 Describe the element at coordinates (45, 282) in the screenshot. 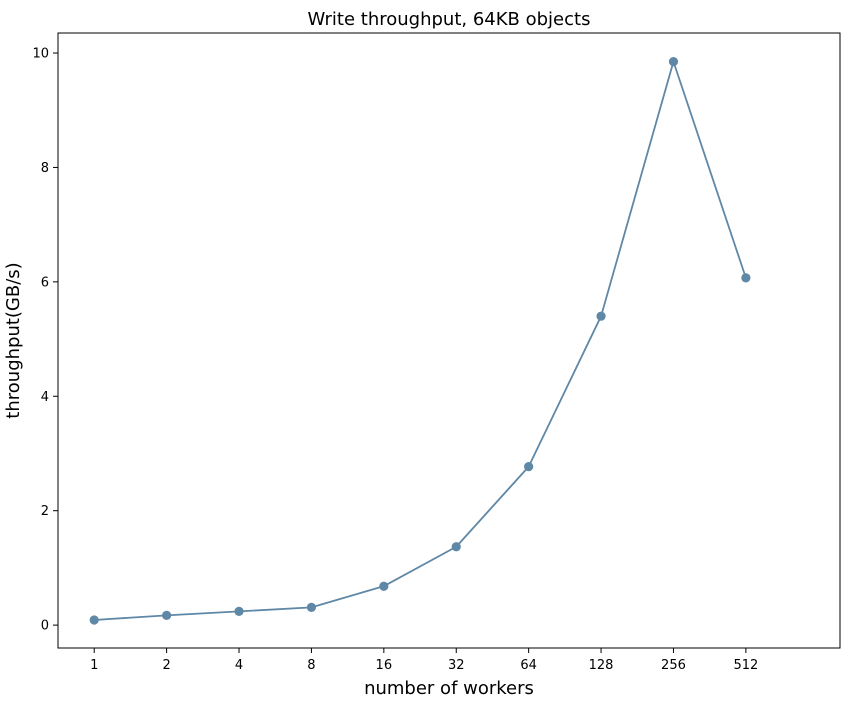

I see `y-tick-label: 6` at that location.